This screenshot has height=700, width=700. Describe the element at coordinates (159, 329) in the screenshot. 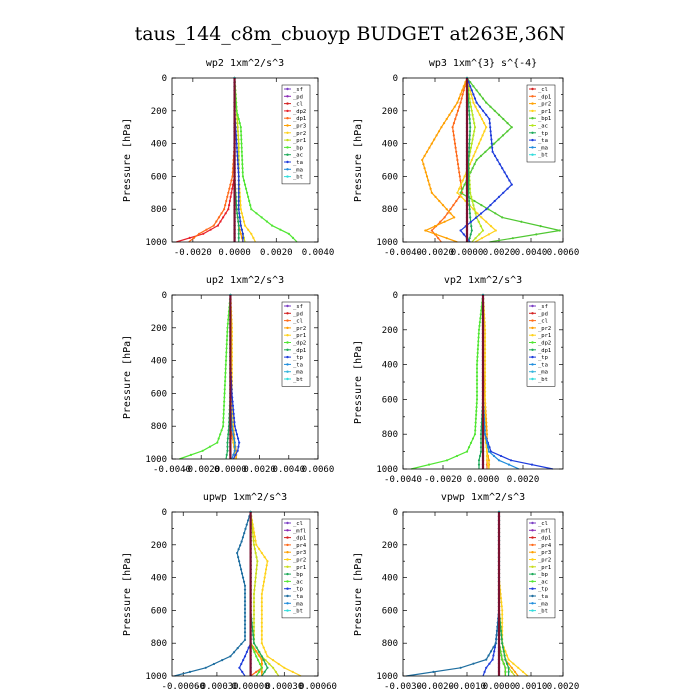

I see `y-tick-label: 200` at that location.